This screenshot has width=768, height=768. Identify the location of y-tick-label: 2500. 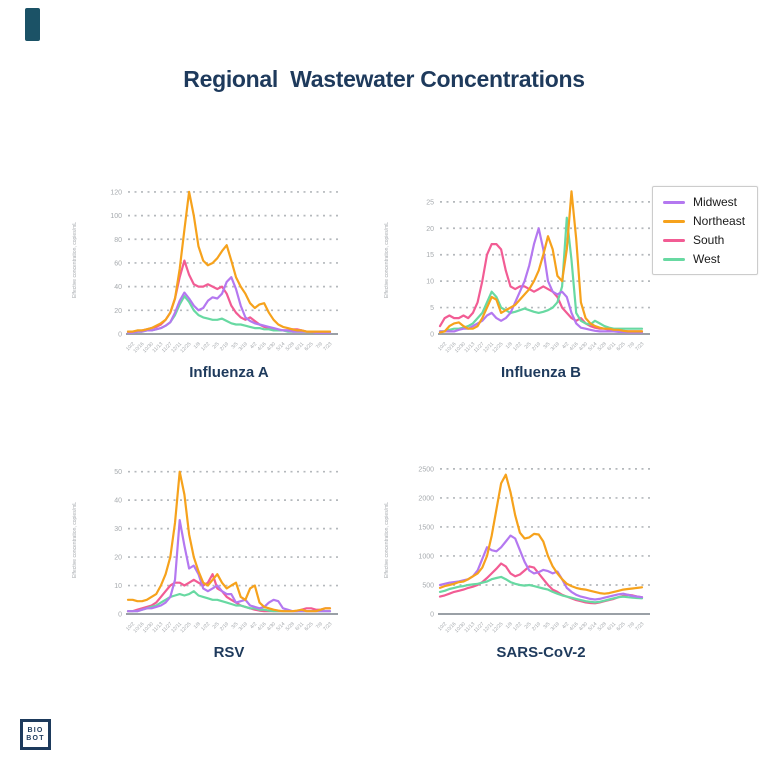
(426, 469).